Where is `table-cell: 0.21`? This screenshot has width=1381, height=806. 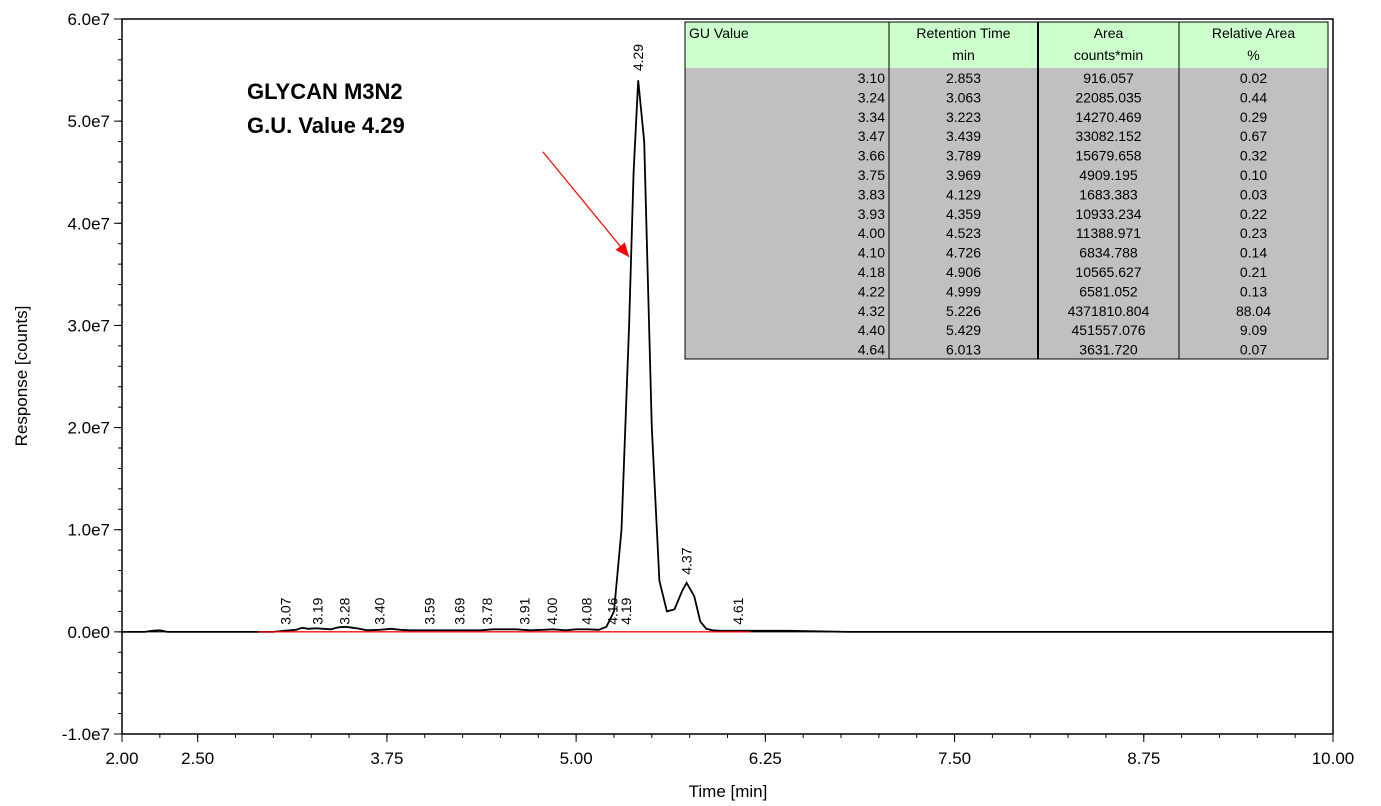
table-cell: 0.21 is located at coordinates (1253, 272).